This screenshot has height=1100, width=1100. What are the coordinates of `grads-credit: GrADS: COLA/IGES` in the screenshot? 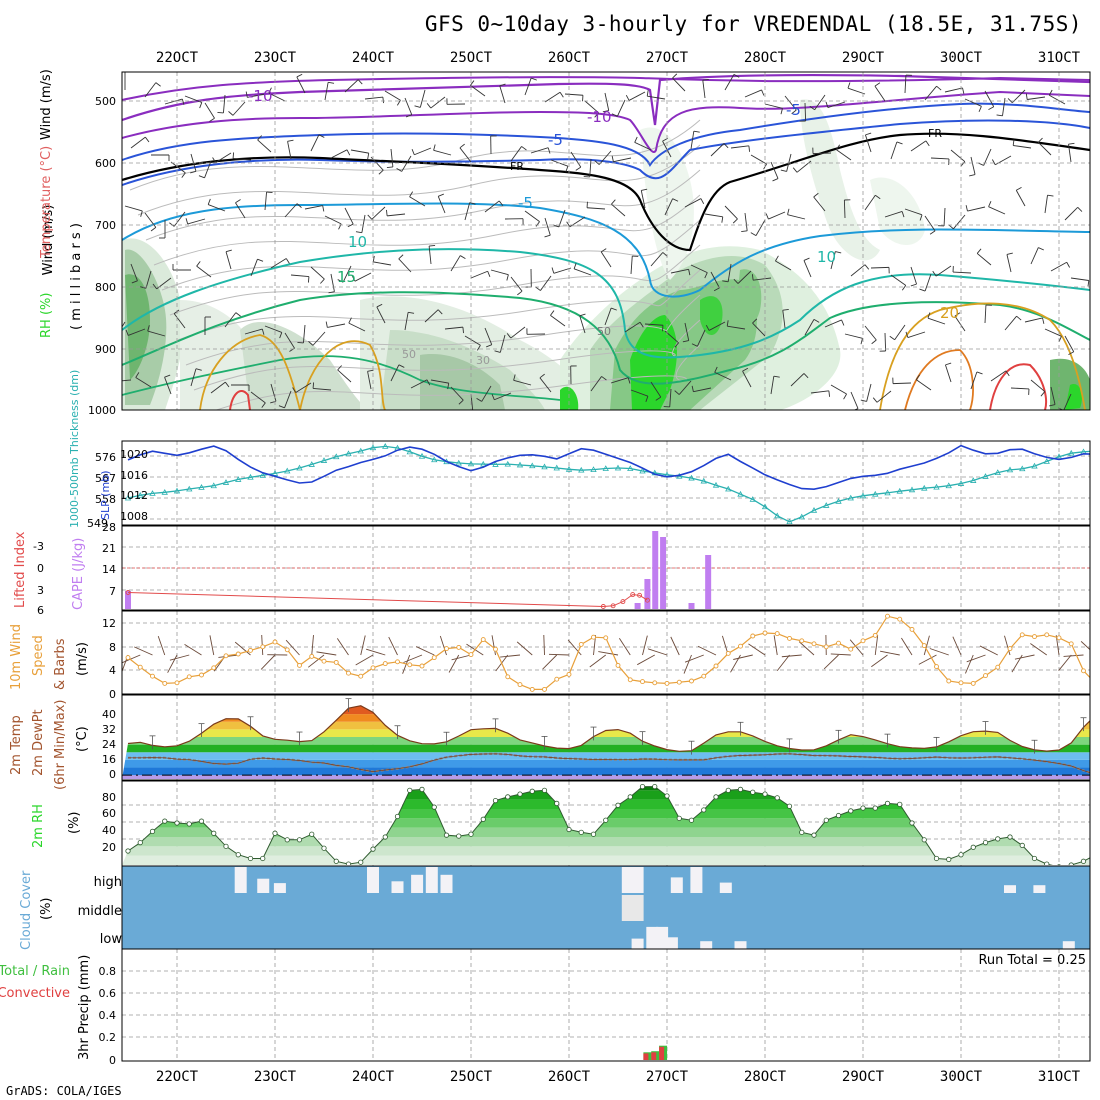 It's located at (64, 1091).